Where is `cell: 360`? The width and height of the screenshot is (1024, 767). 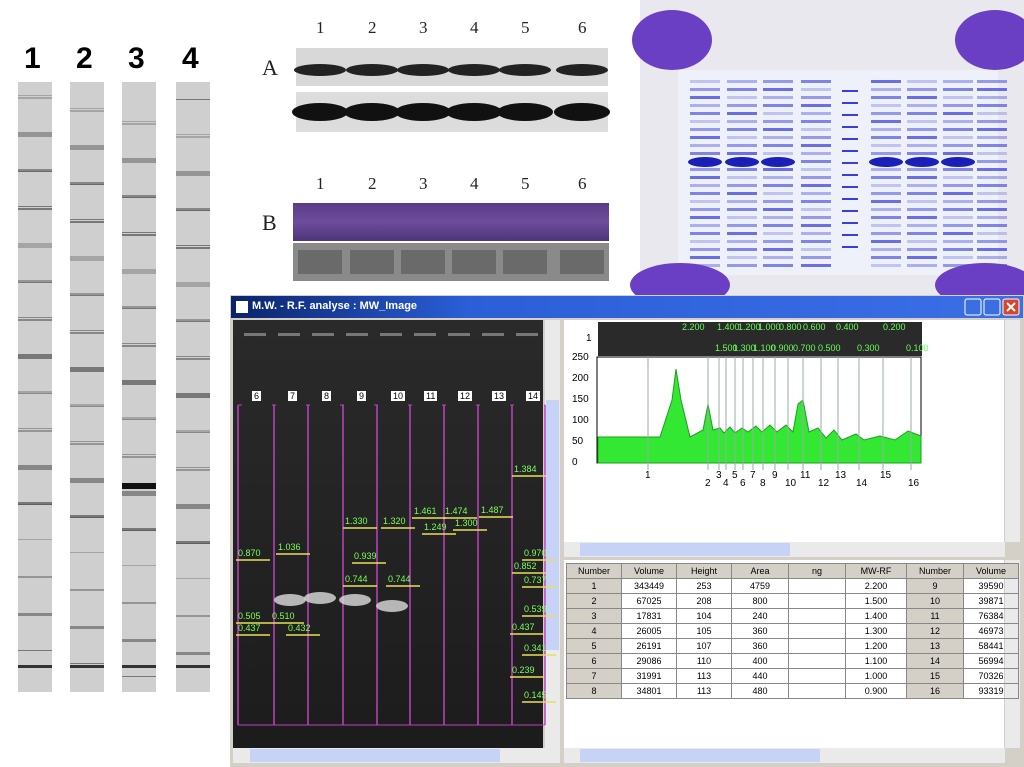 cell: 360 is located at coordinates (760, 646).